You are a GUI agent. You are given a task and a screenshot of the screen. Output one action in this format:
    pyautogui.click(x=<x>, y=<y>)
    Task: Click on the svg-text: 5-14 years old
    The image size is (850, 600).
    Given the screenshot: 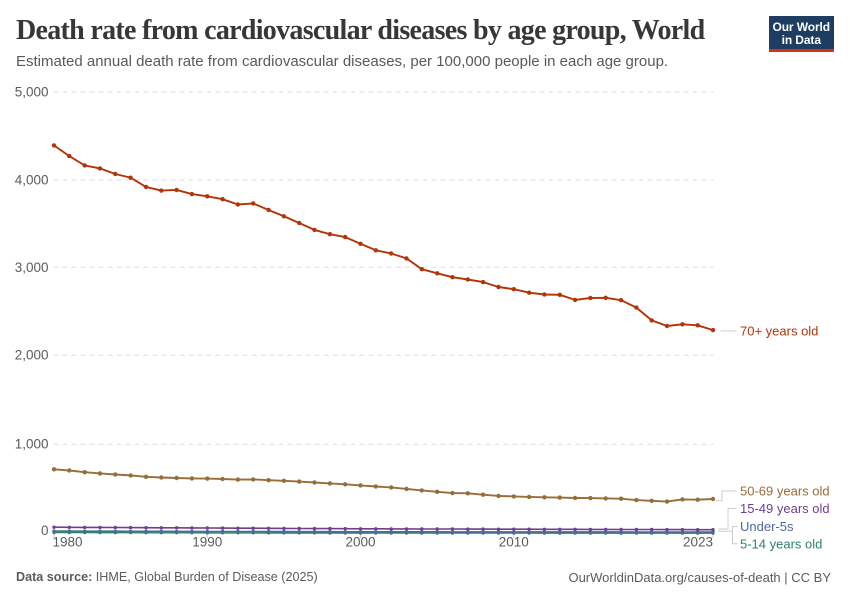 What is the action you would take?
    pyautogui.click(x=781, y=543)
    